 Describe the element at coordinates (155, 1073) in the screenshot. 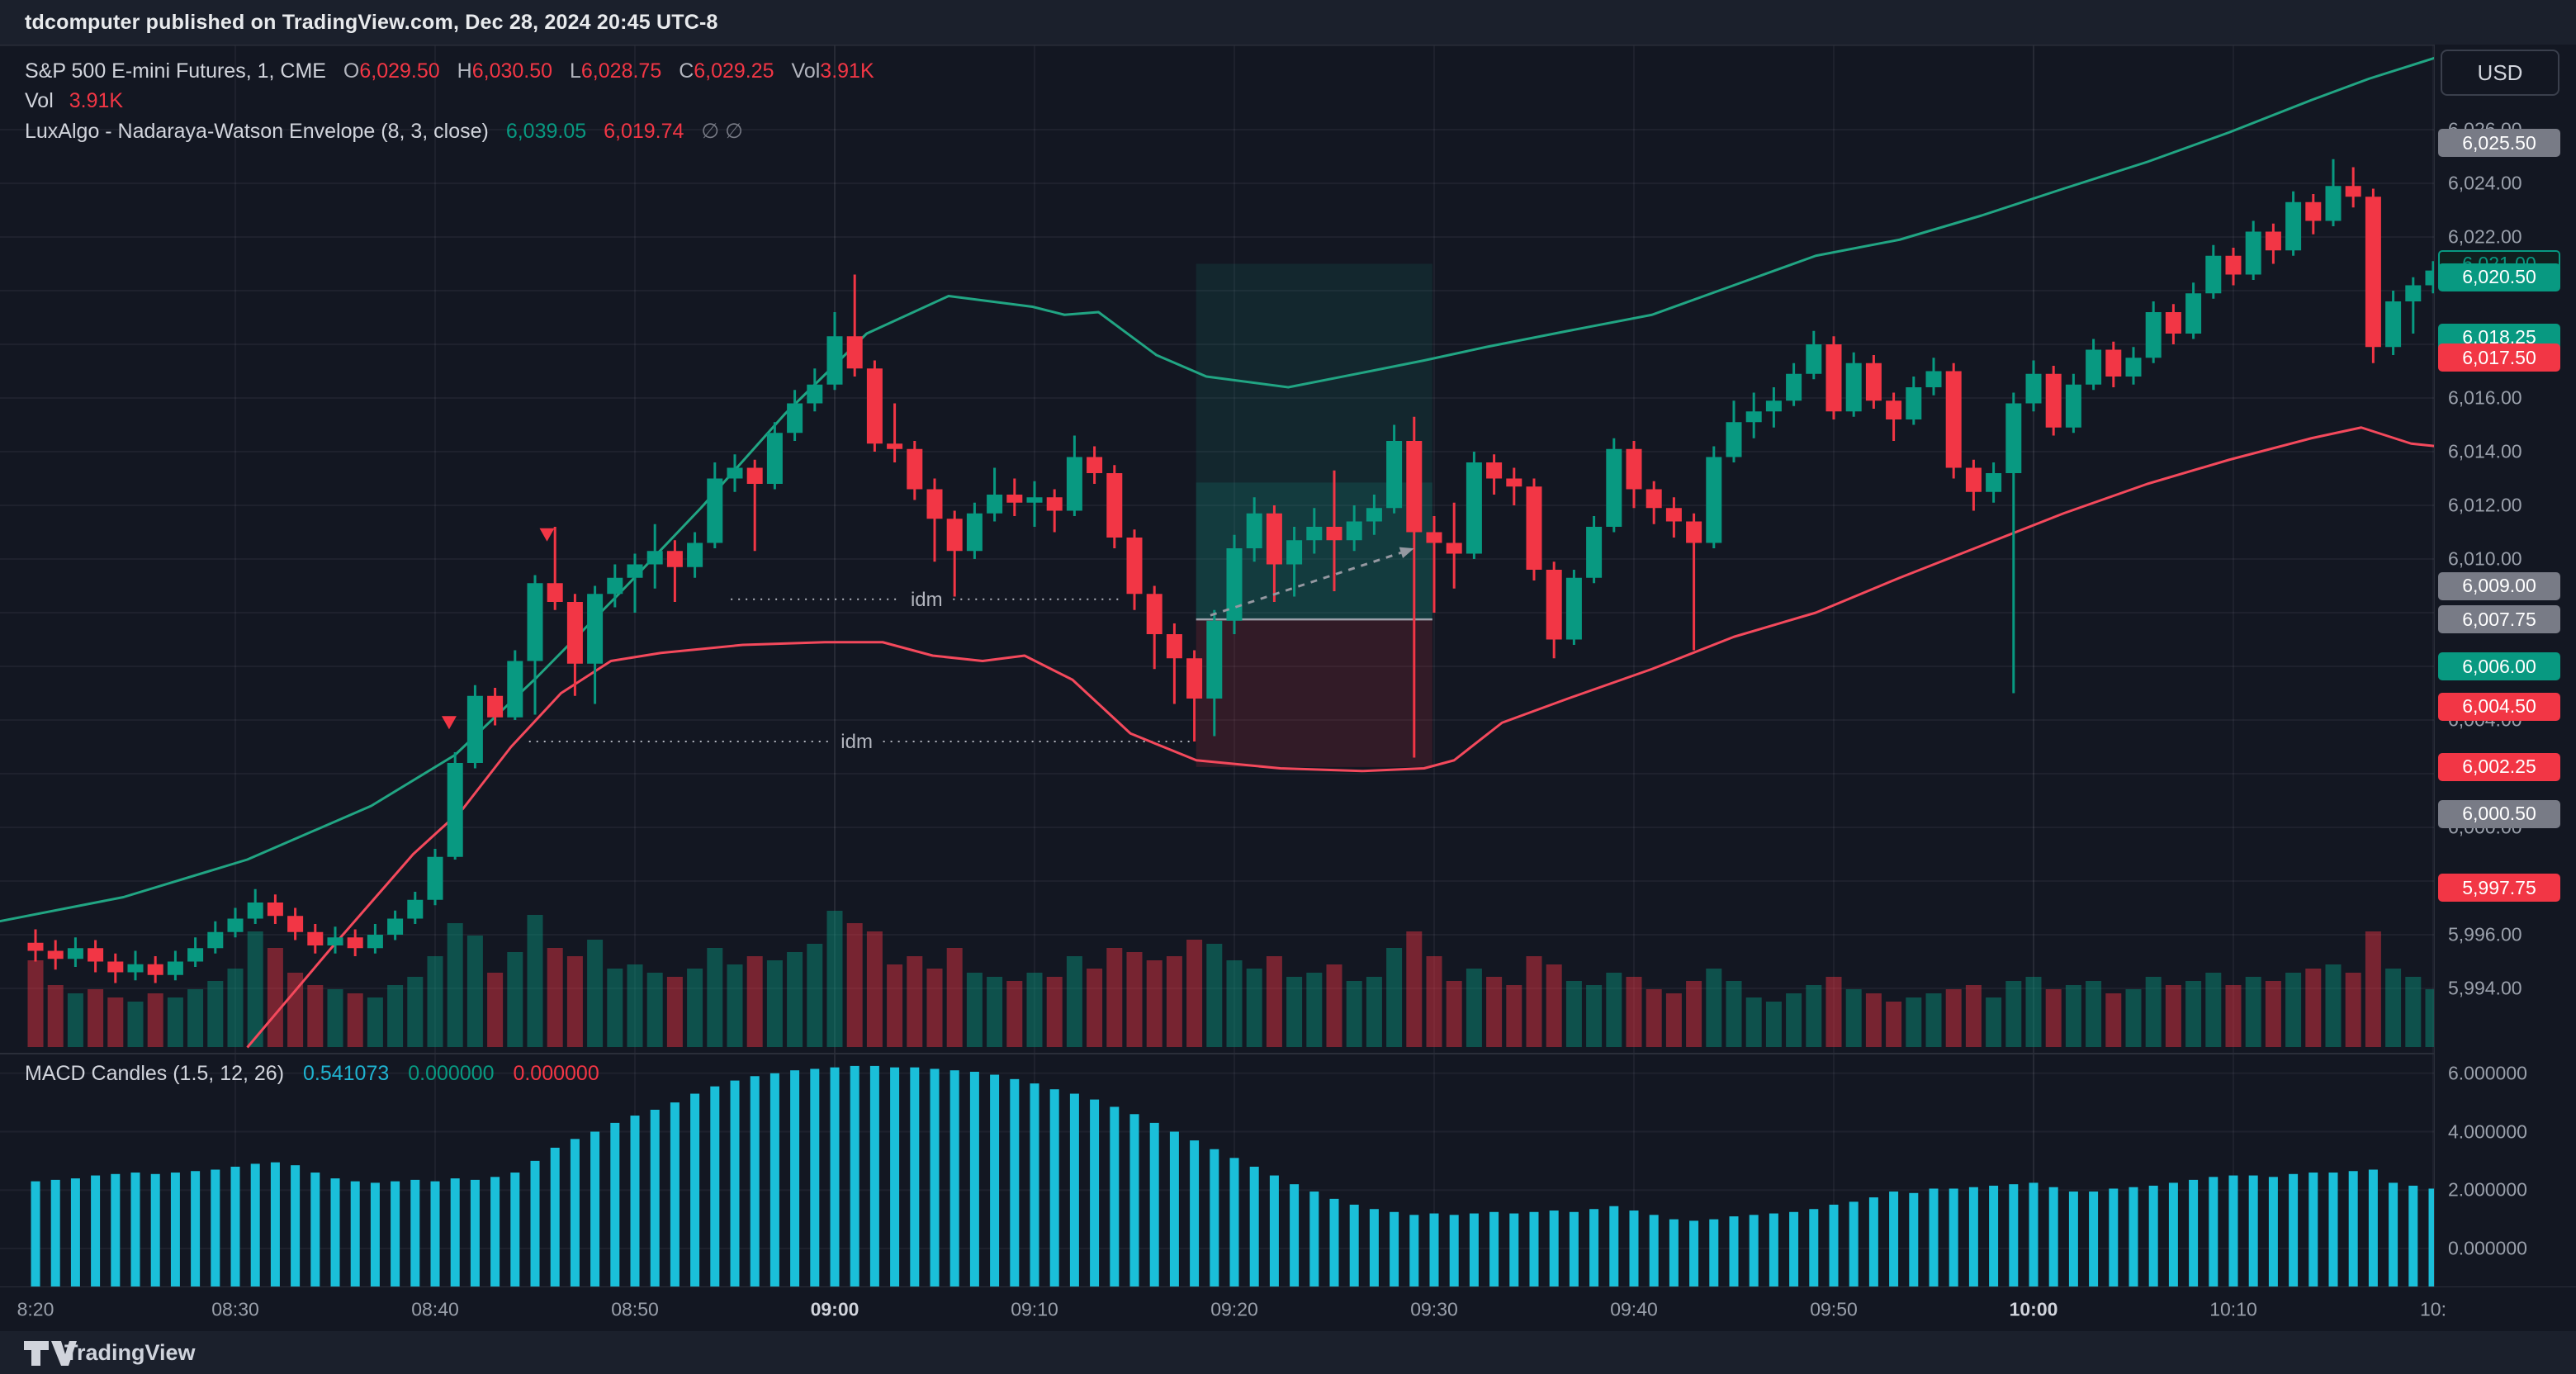

I see `macd-indicator-label: MACD Candles (1.5, 12, 26)` at that location.